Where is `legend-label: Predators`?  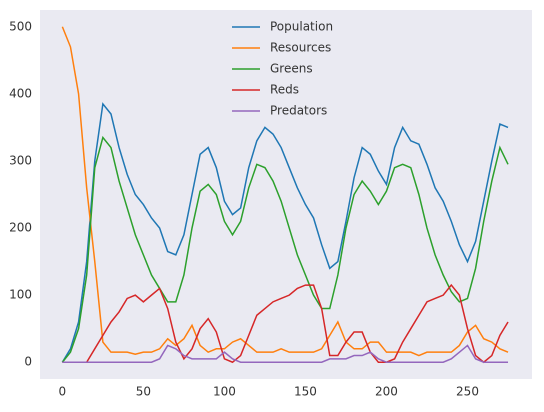 legend-label: Predators is located at coordinates (298, 111).